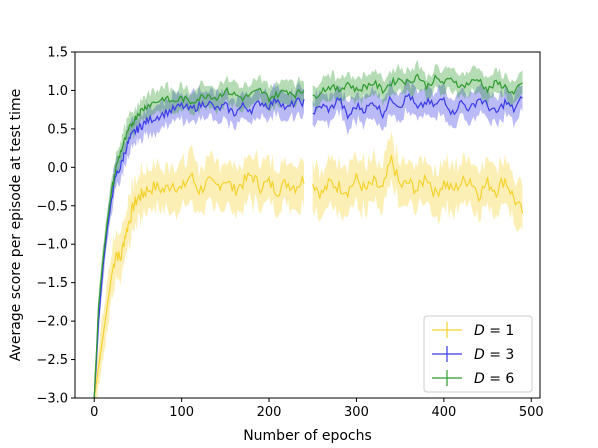  I want to click on y-tick-label: 0.5, so click(57, 129).